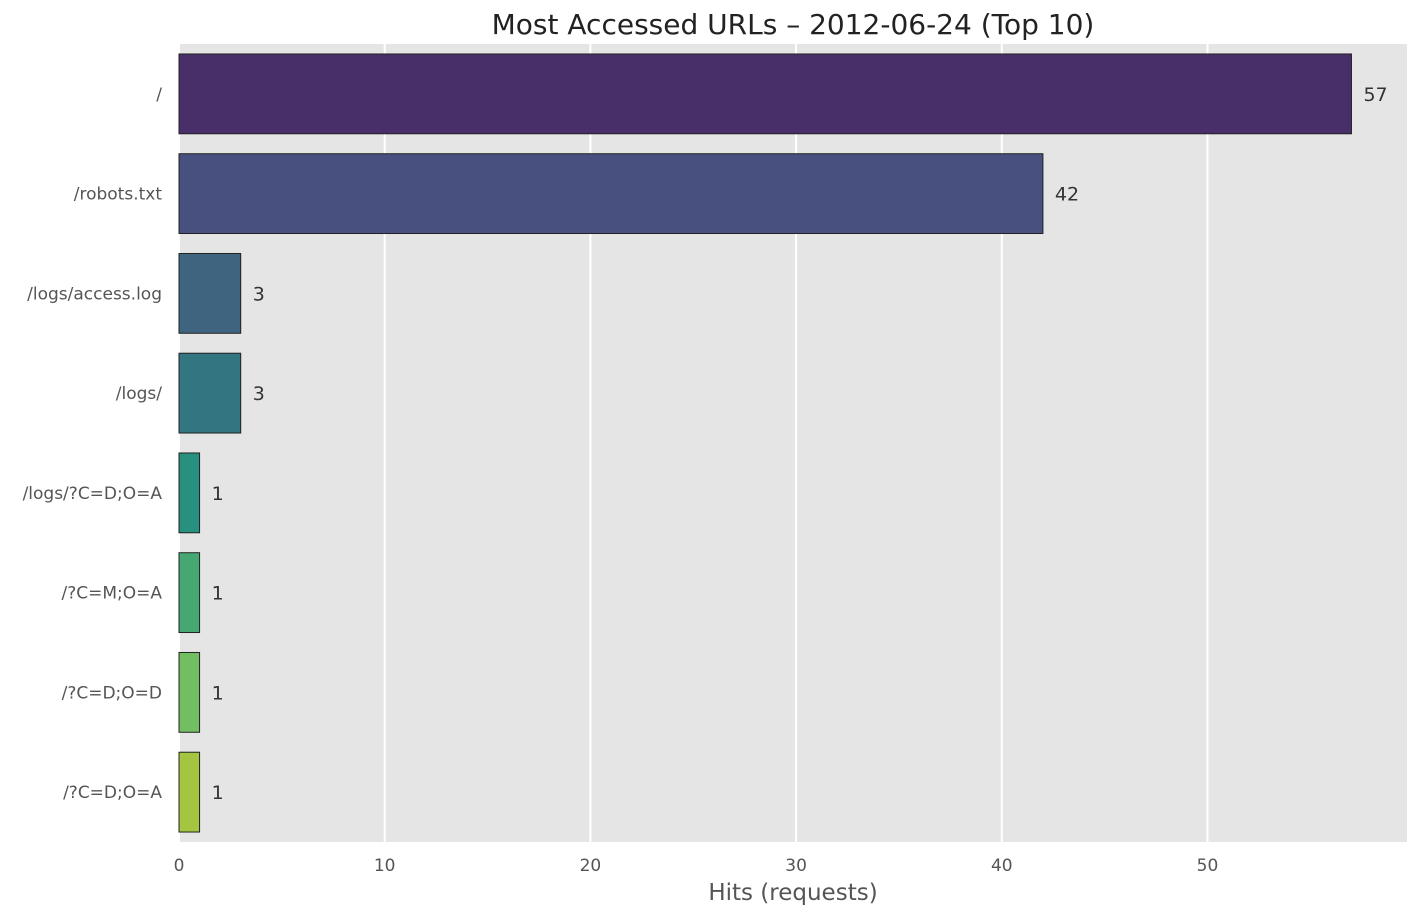 Image resolution: width=1420 pixels, height=917 pixels. Describe the element at coordinates (118, 195) in the screenshot. I see `y-tick-label: /robots.txt` at that location.